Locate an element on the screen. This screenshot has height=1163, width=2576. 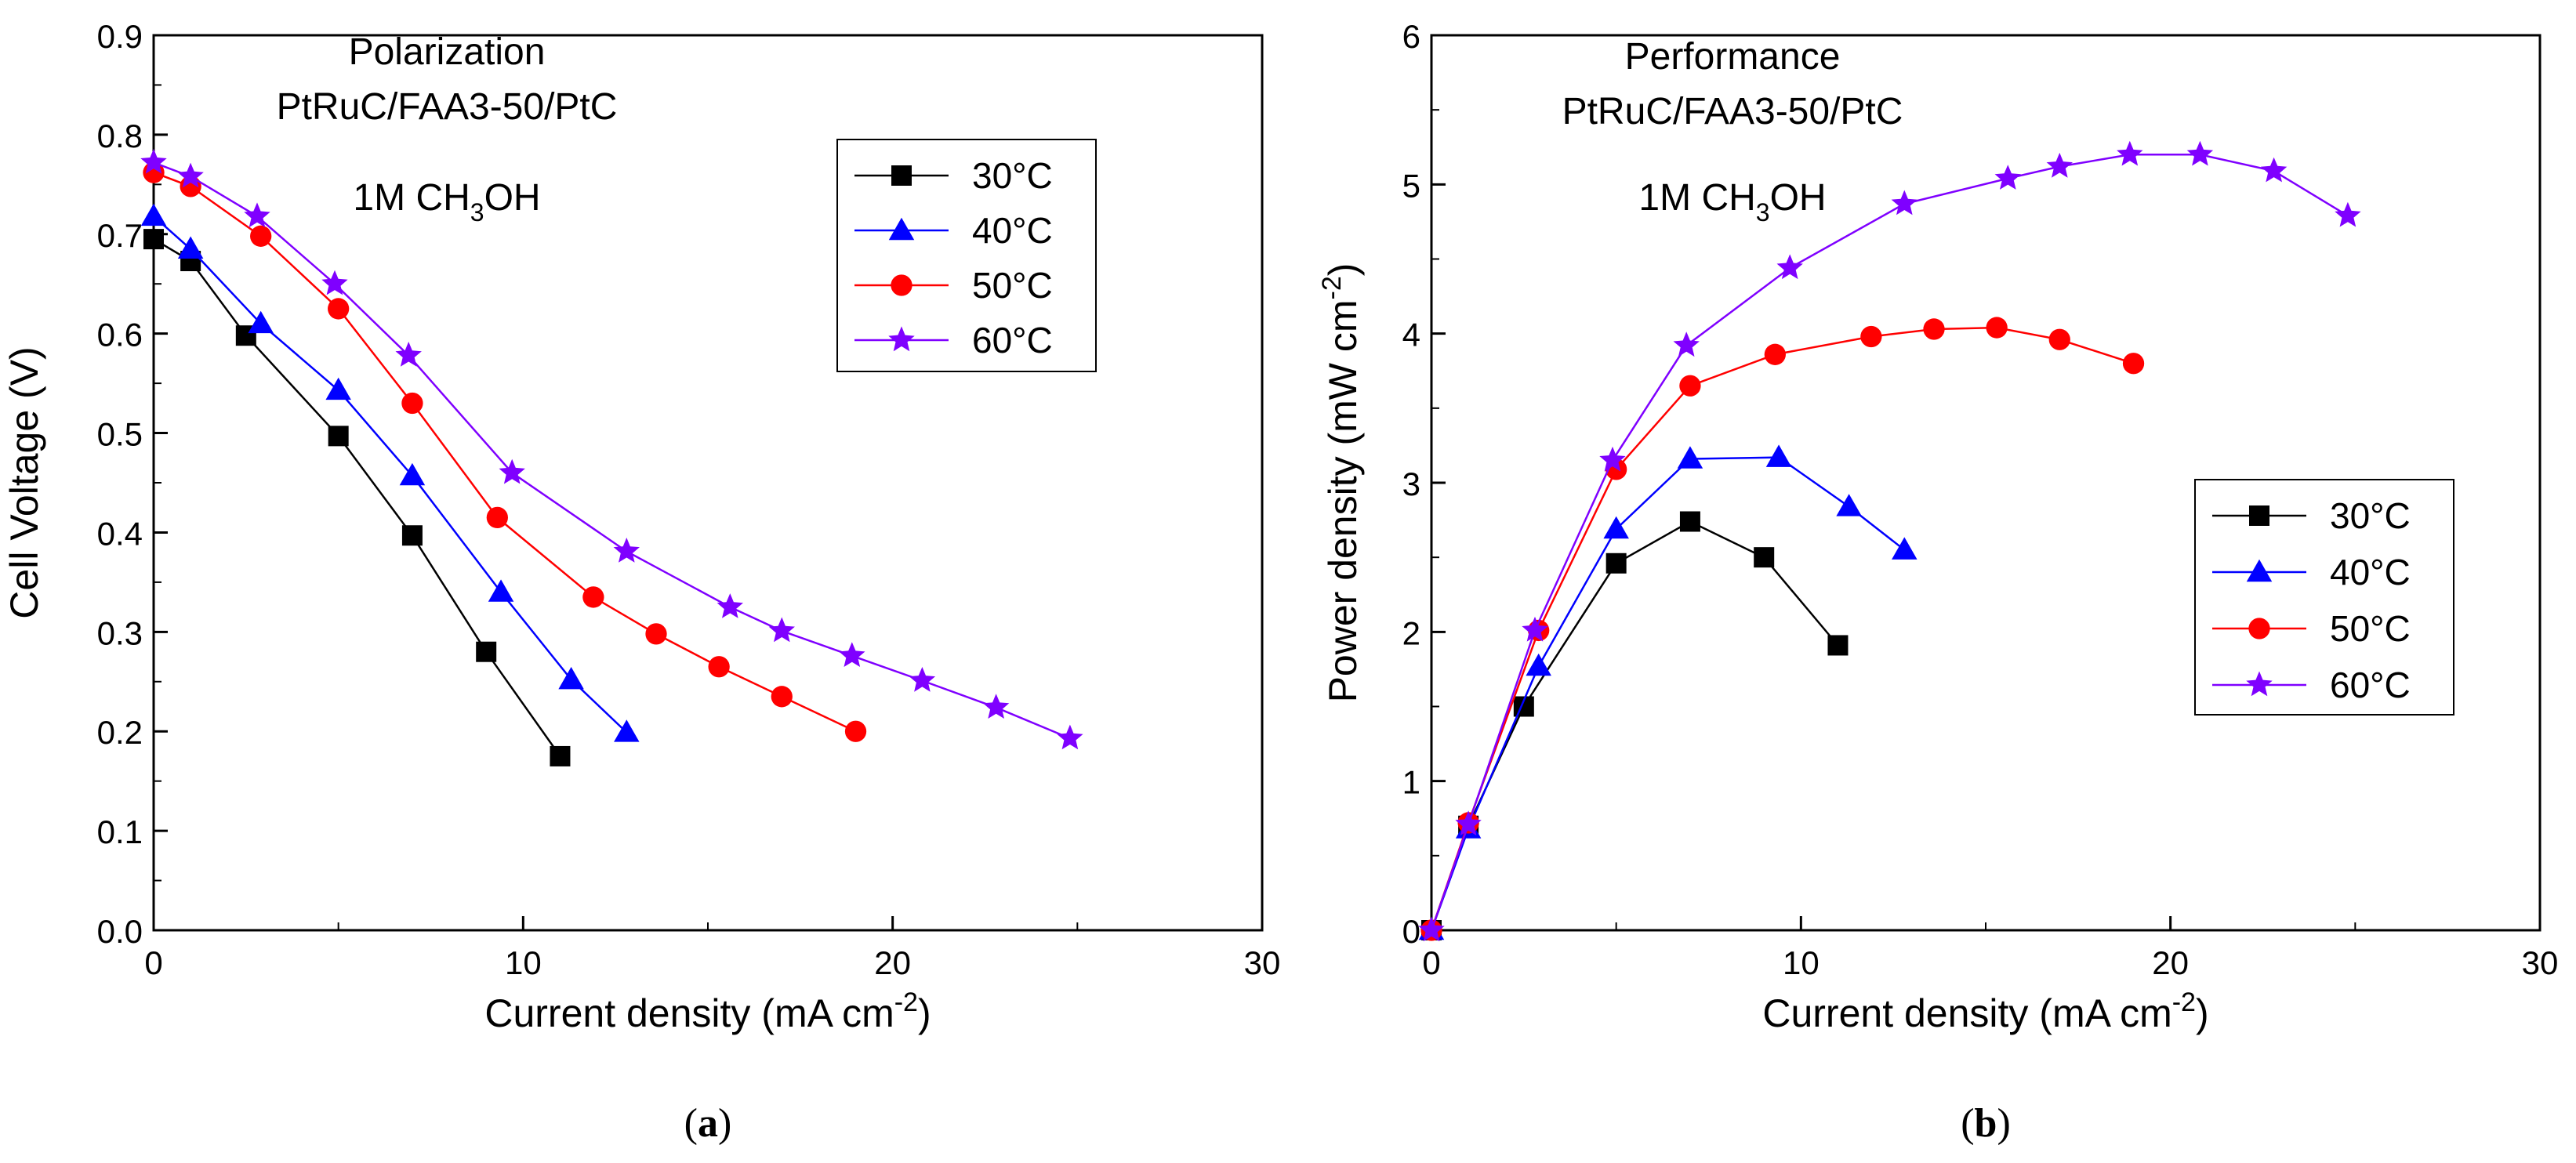
y-tick-label: 5 is located at coordinates (1411, 185).